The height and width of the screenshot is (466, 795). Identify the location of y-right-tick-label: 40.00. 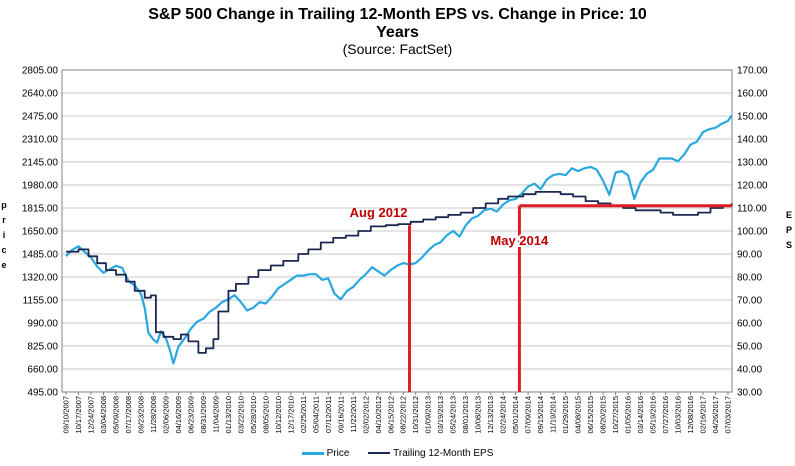
(749, 370).